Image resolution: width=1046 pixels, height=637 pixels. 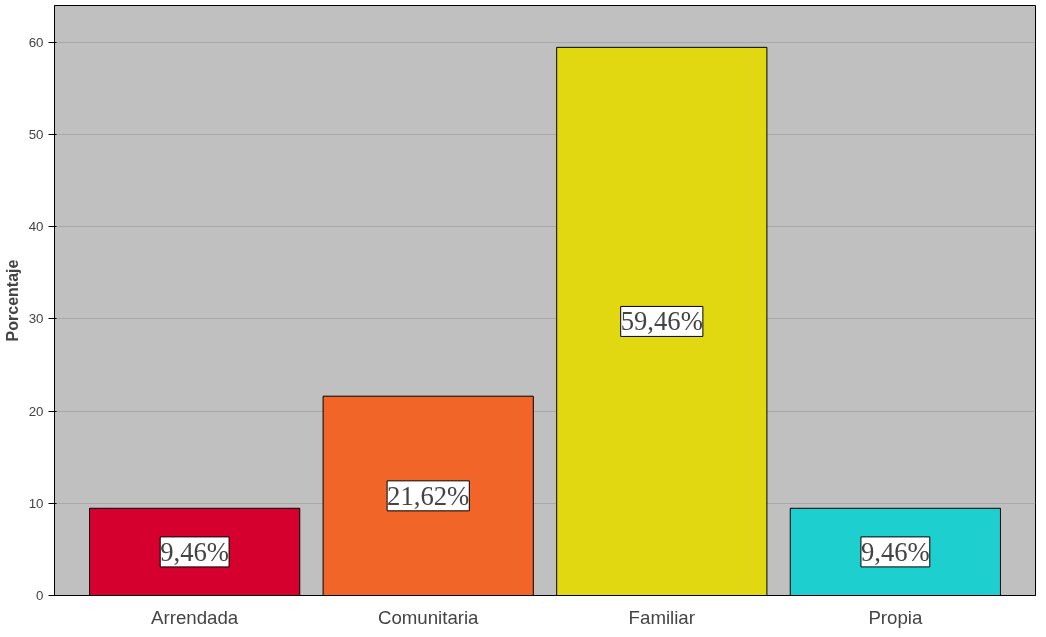 I want to click on y-tick-label: 50, so click(x=36, y=135).